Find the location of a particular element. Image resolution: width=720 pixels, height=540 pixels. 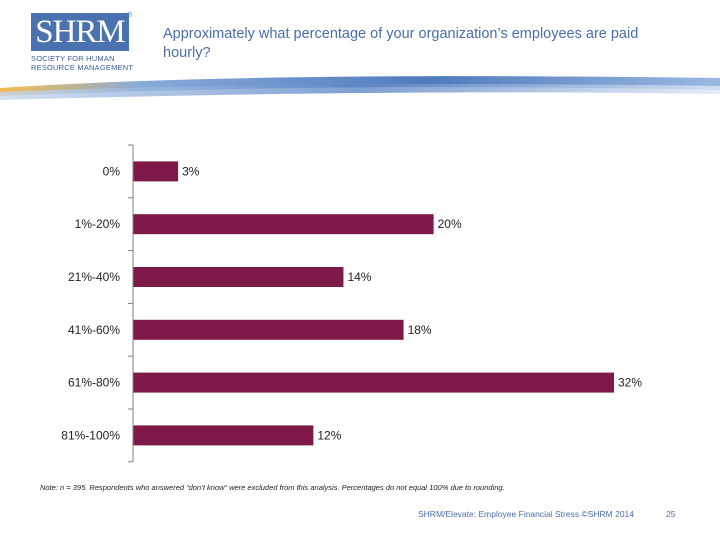

logo-tagline-line2: RESOURCE MANAGEMENT is located at coordinates (82, 67).